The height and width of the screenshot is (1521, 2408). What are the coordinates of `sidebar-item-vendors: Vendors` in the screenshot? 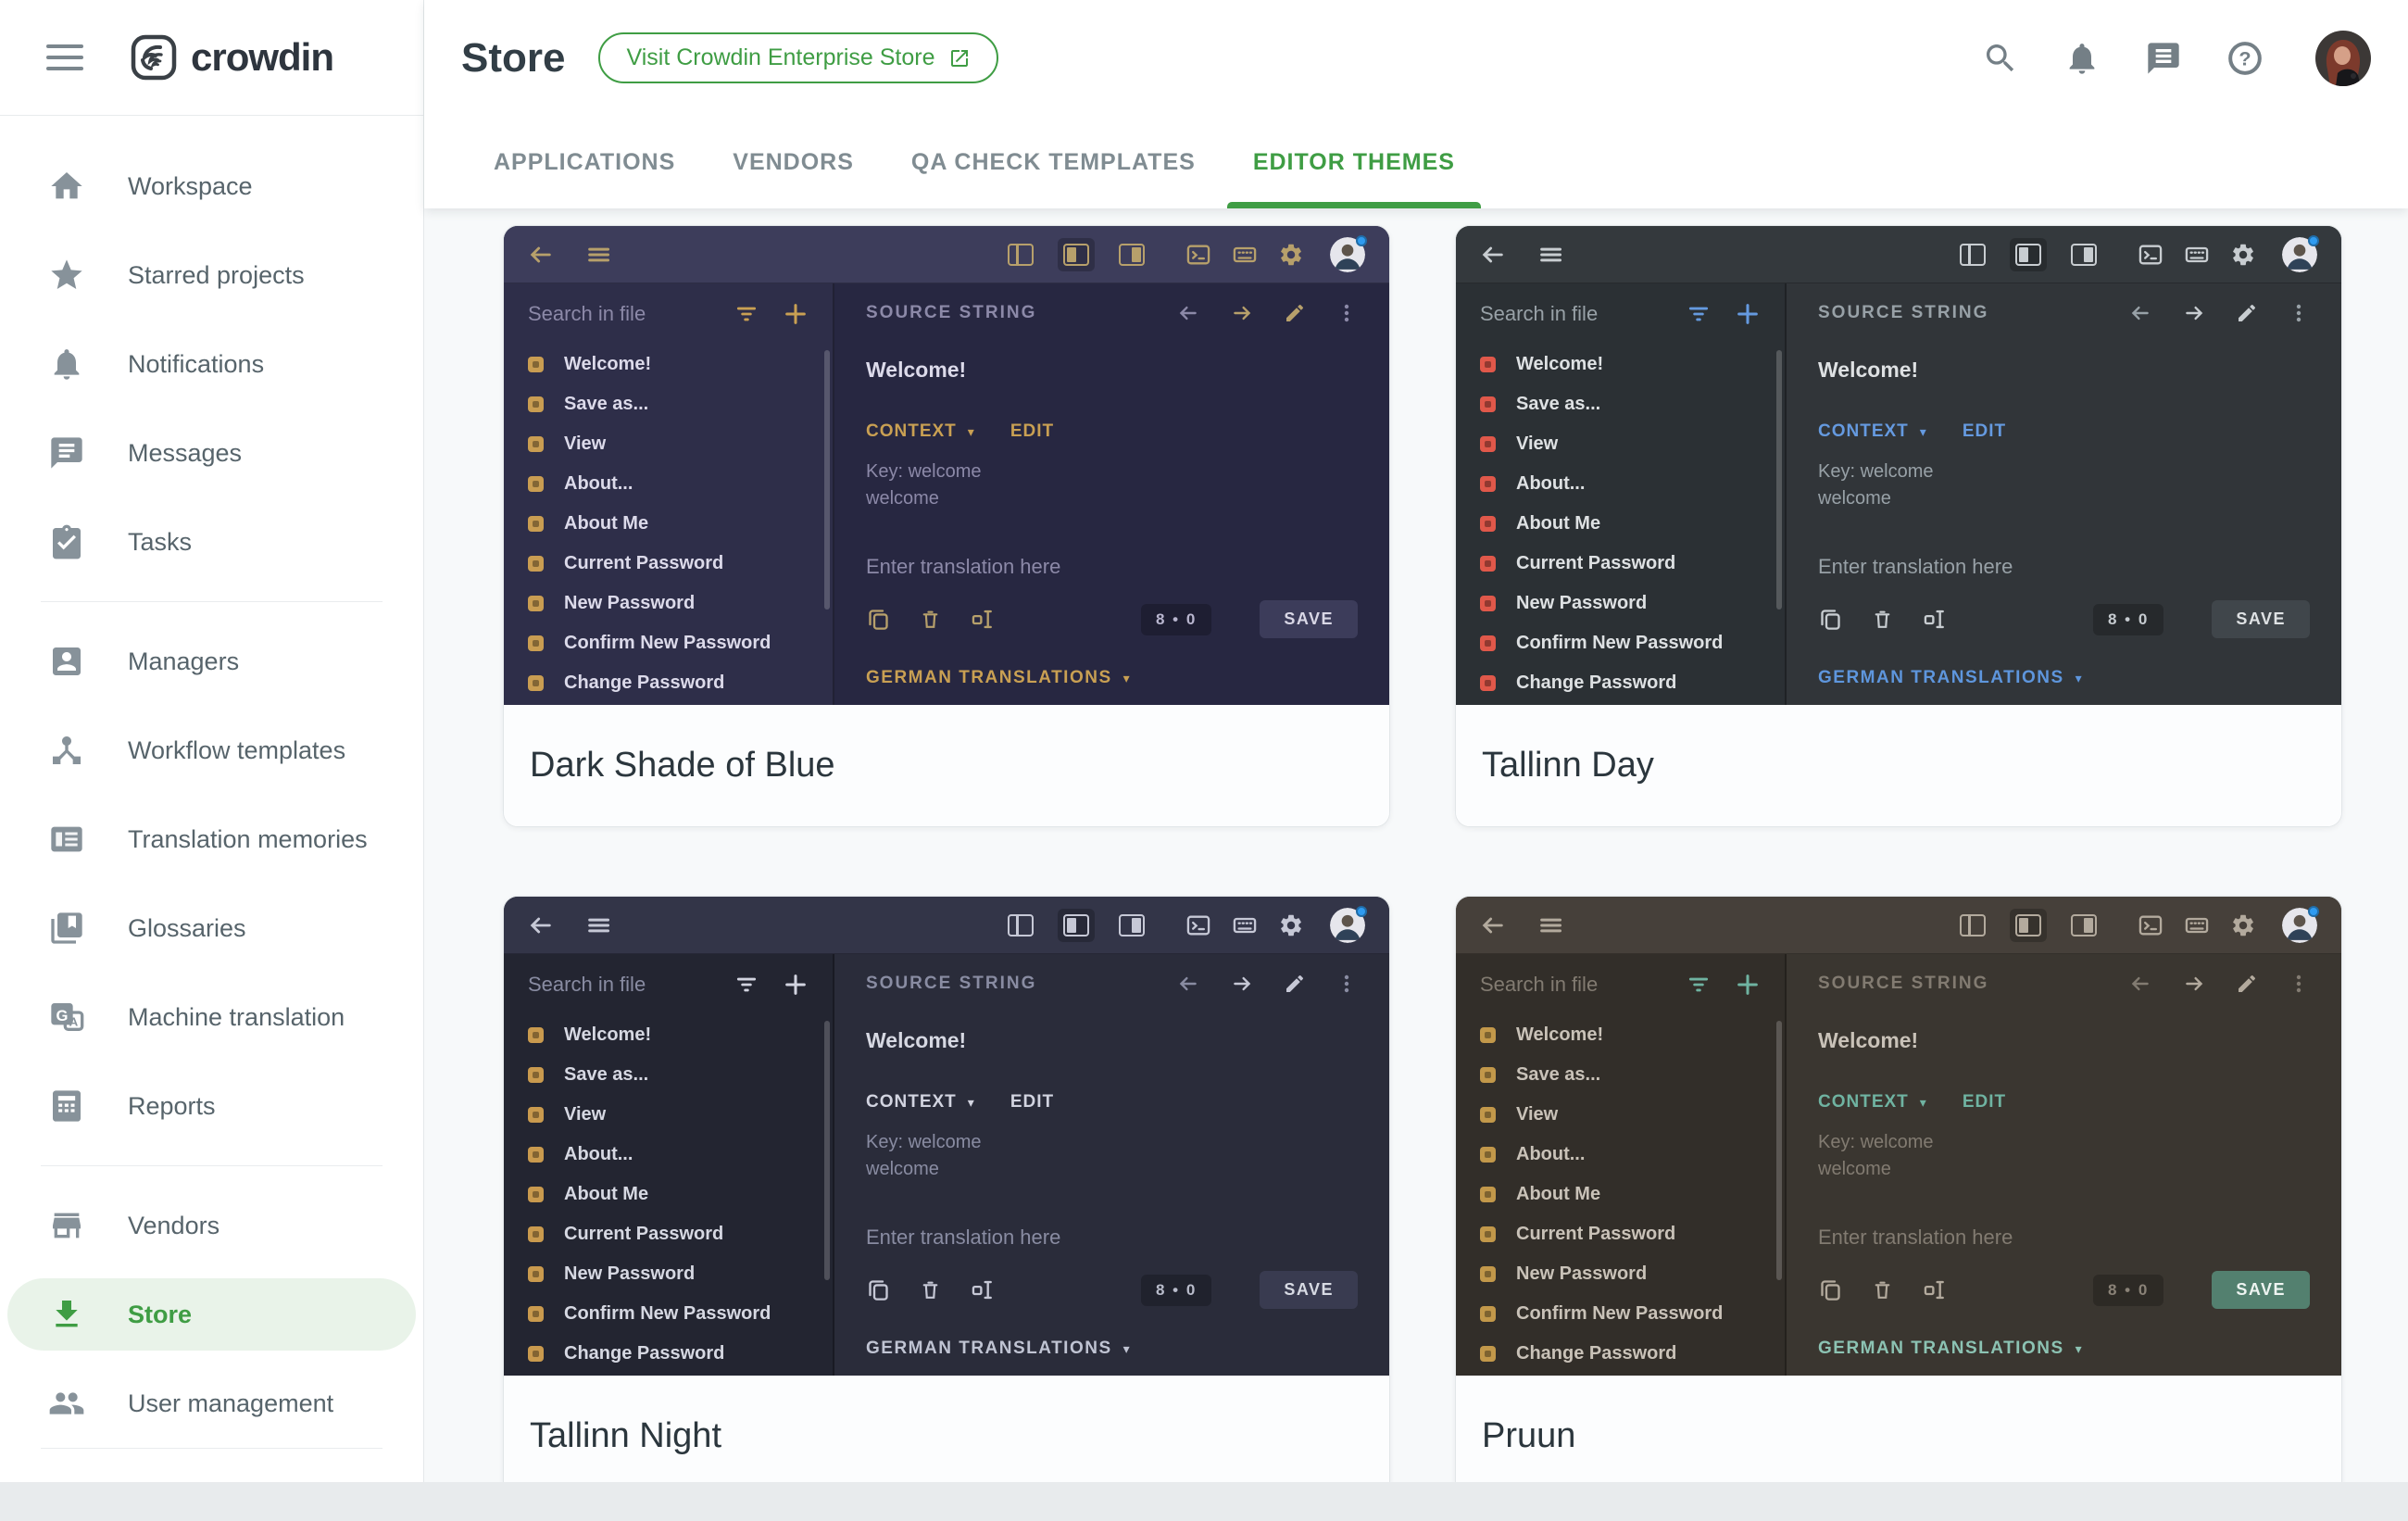 It's located at (211, 1226).